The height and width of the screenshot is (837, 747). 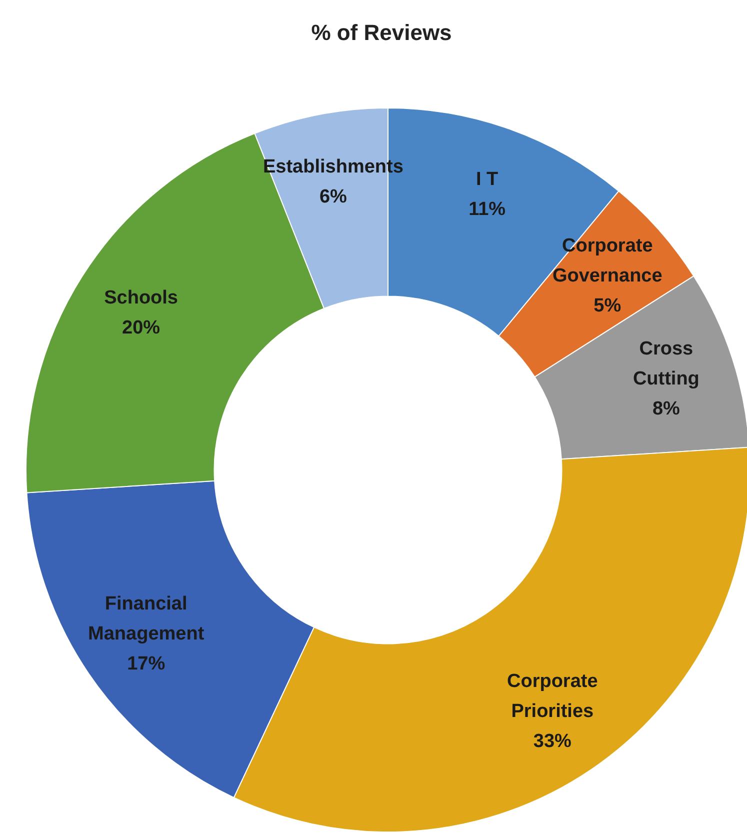 I want to click on slice-label: Financial Management, so click(x=146, y=618).